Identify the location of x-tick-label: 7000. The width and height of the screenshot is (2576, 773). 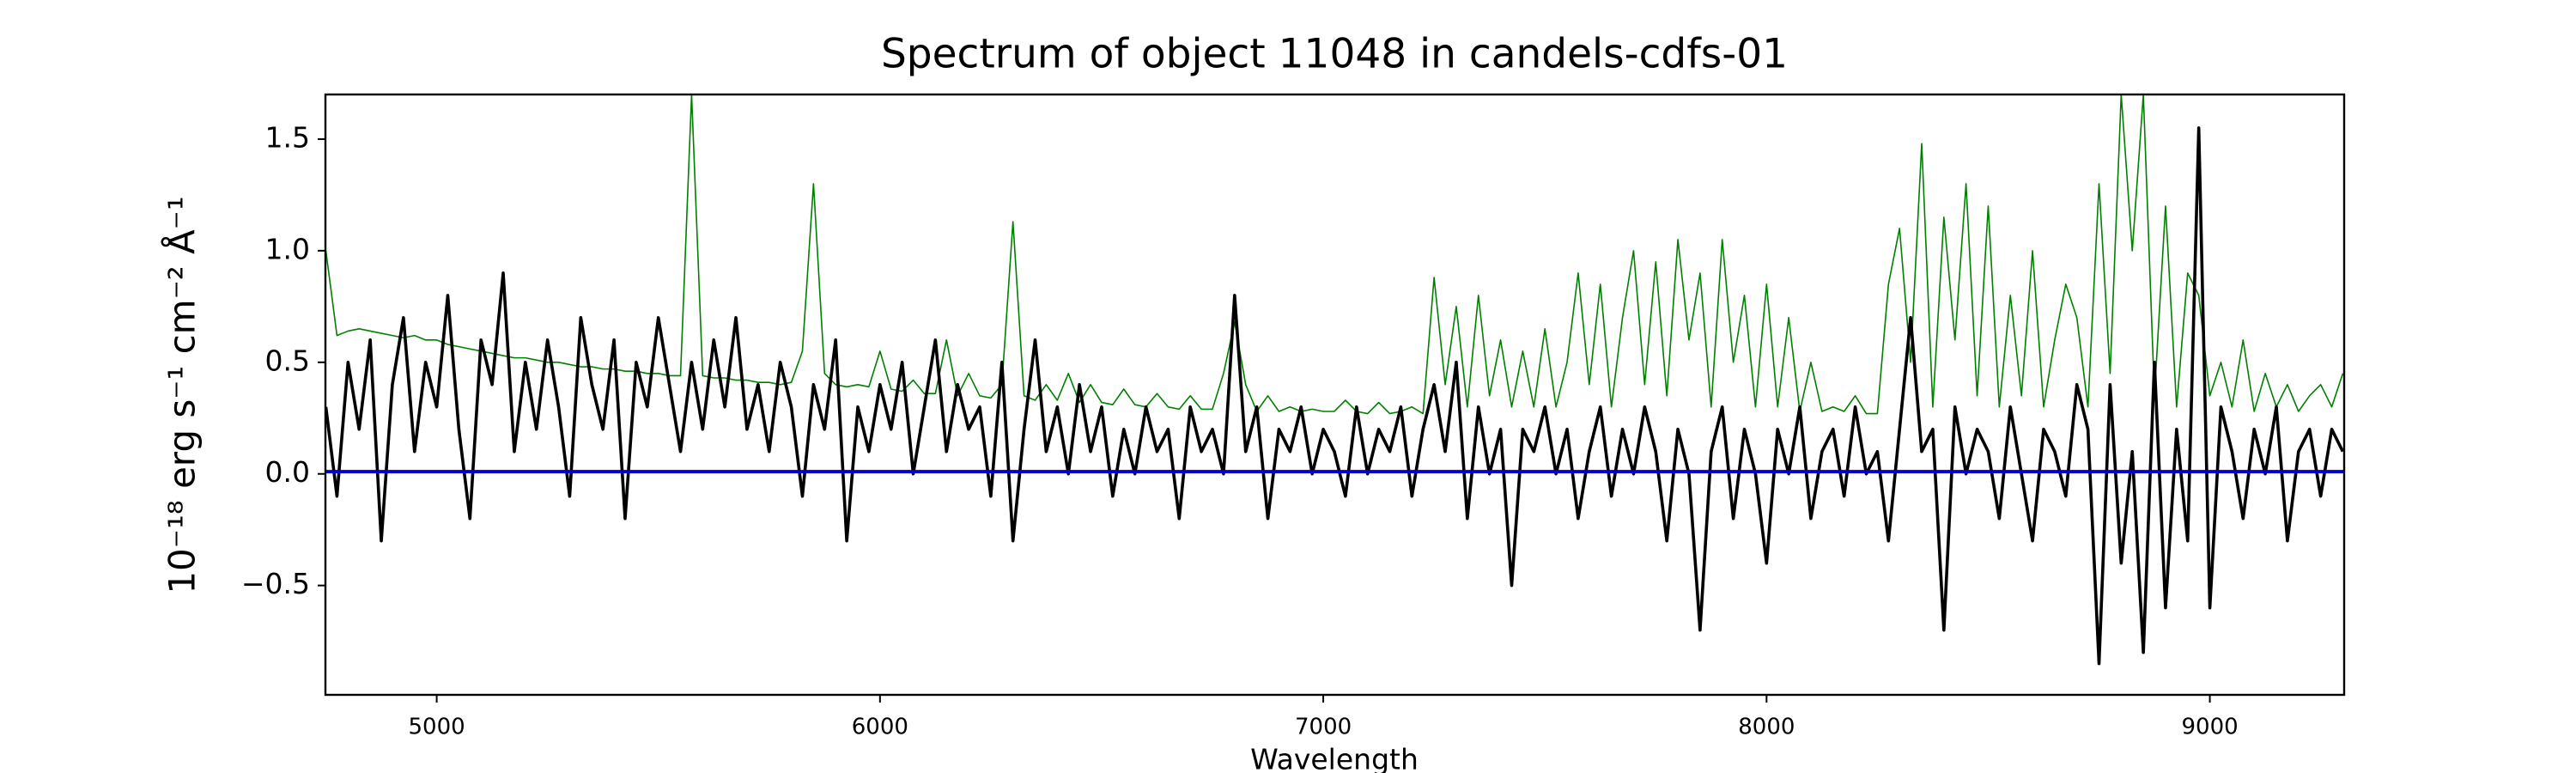
(1323, 727).